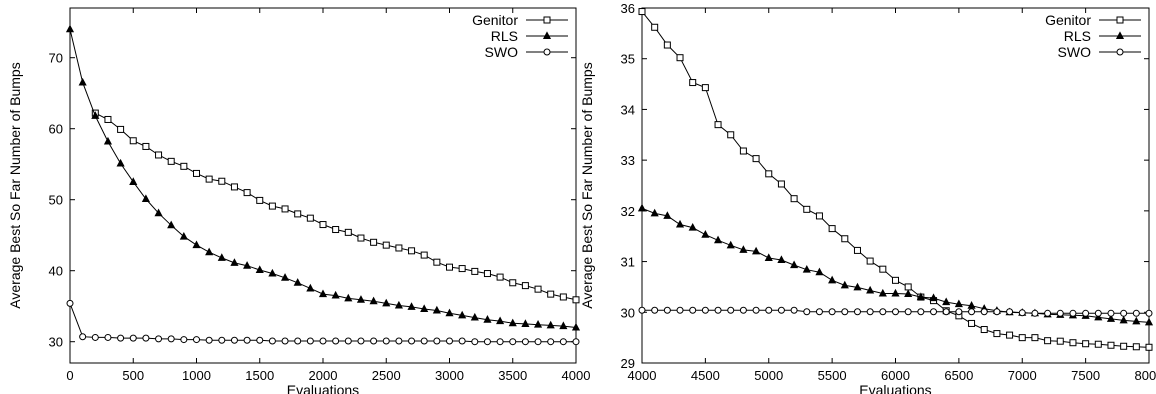 This screenshot has height=394, width=1156. Describe the element at coordinates (895, 375) in the screenshot. I see `x-tick-label: 6000` at that location.